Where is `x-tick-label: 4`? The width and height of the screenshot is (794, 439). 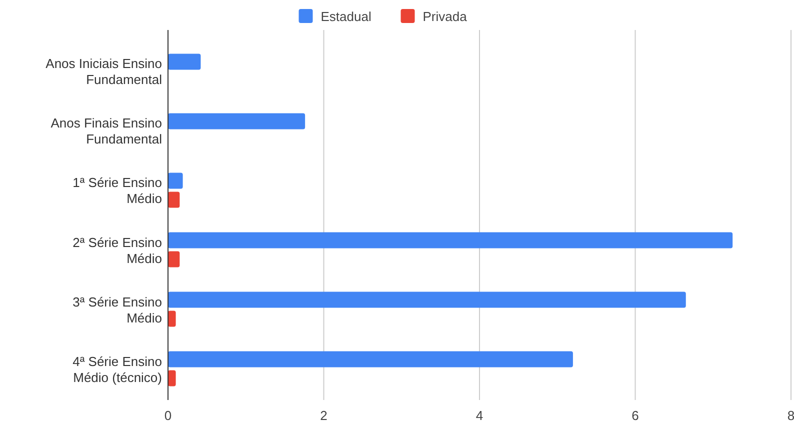 x-tick-label: 4 is located at coordinates (480, 415).